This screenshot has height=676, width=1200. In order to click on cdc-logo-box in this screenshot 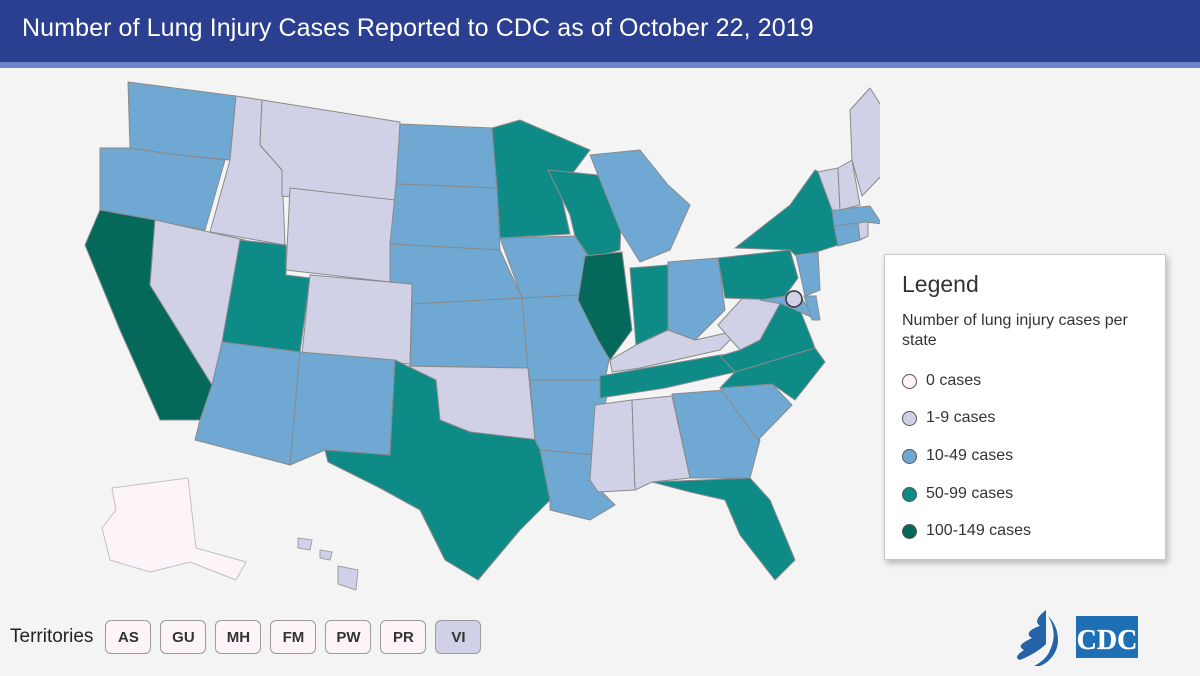, I will do `click(1107, 637)`.